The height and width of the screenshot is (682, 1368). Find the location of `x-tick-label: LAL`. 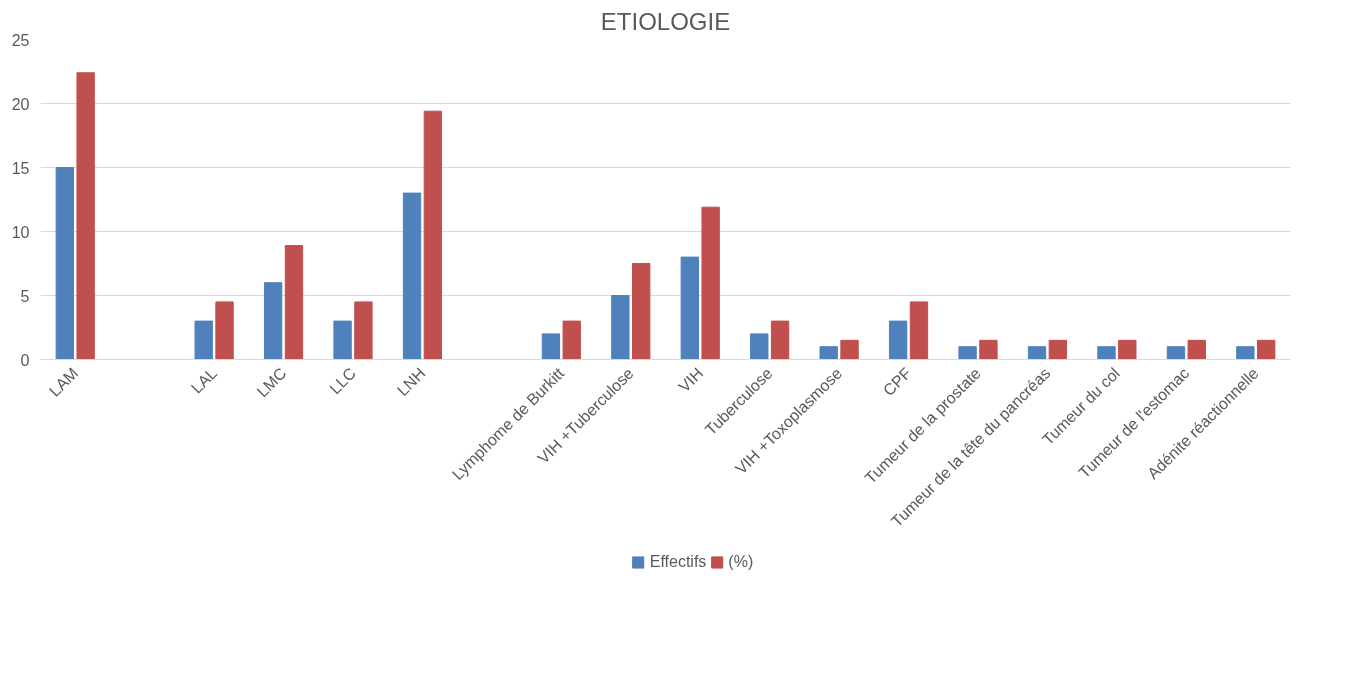

x-tick-label: LAL is located at coordinates (204, 380).